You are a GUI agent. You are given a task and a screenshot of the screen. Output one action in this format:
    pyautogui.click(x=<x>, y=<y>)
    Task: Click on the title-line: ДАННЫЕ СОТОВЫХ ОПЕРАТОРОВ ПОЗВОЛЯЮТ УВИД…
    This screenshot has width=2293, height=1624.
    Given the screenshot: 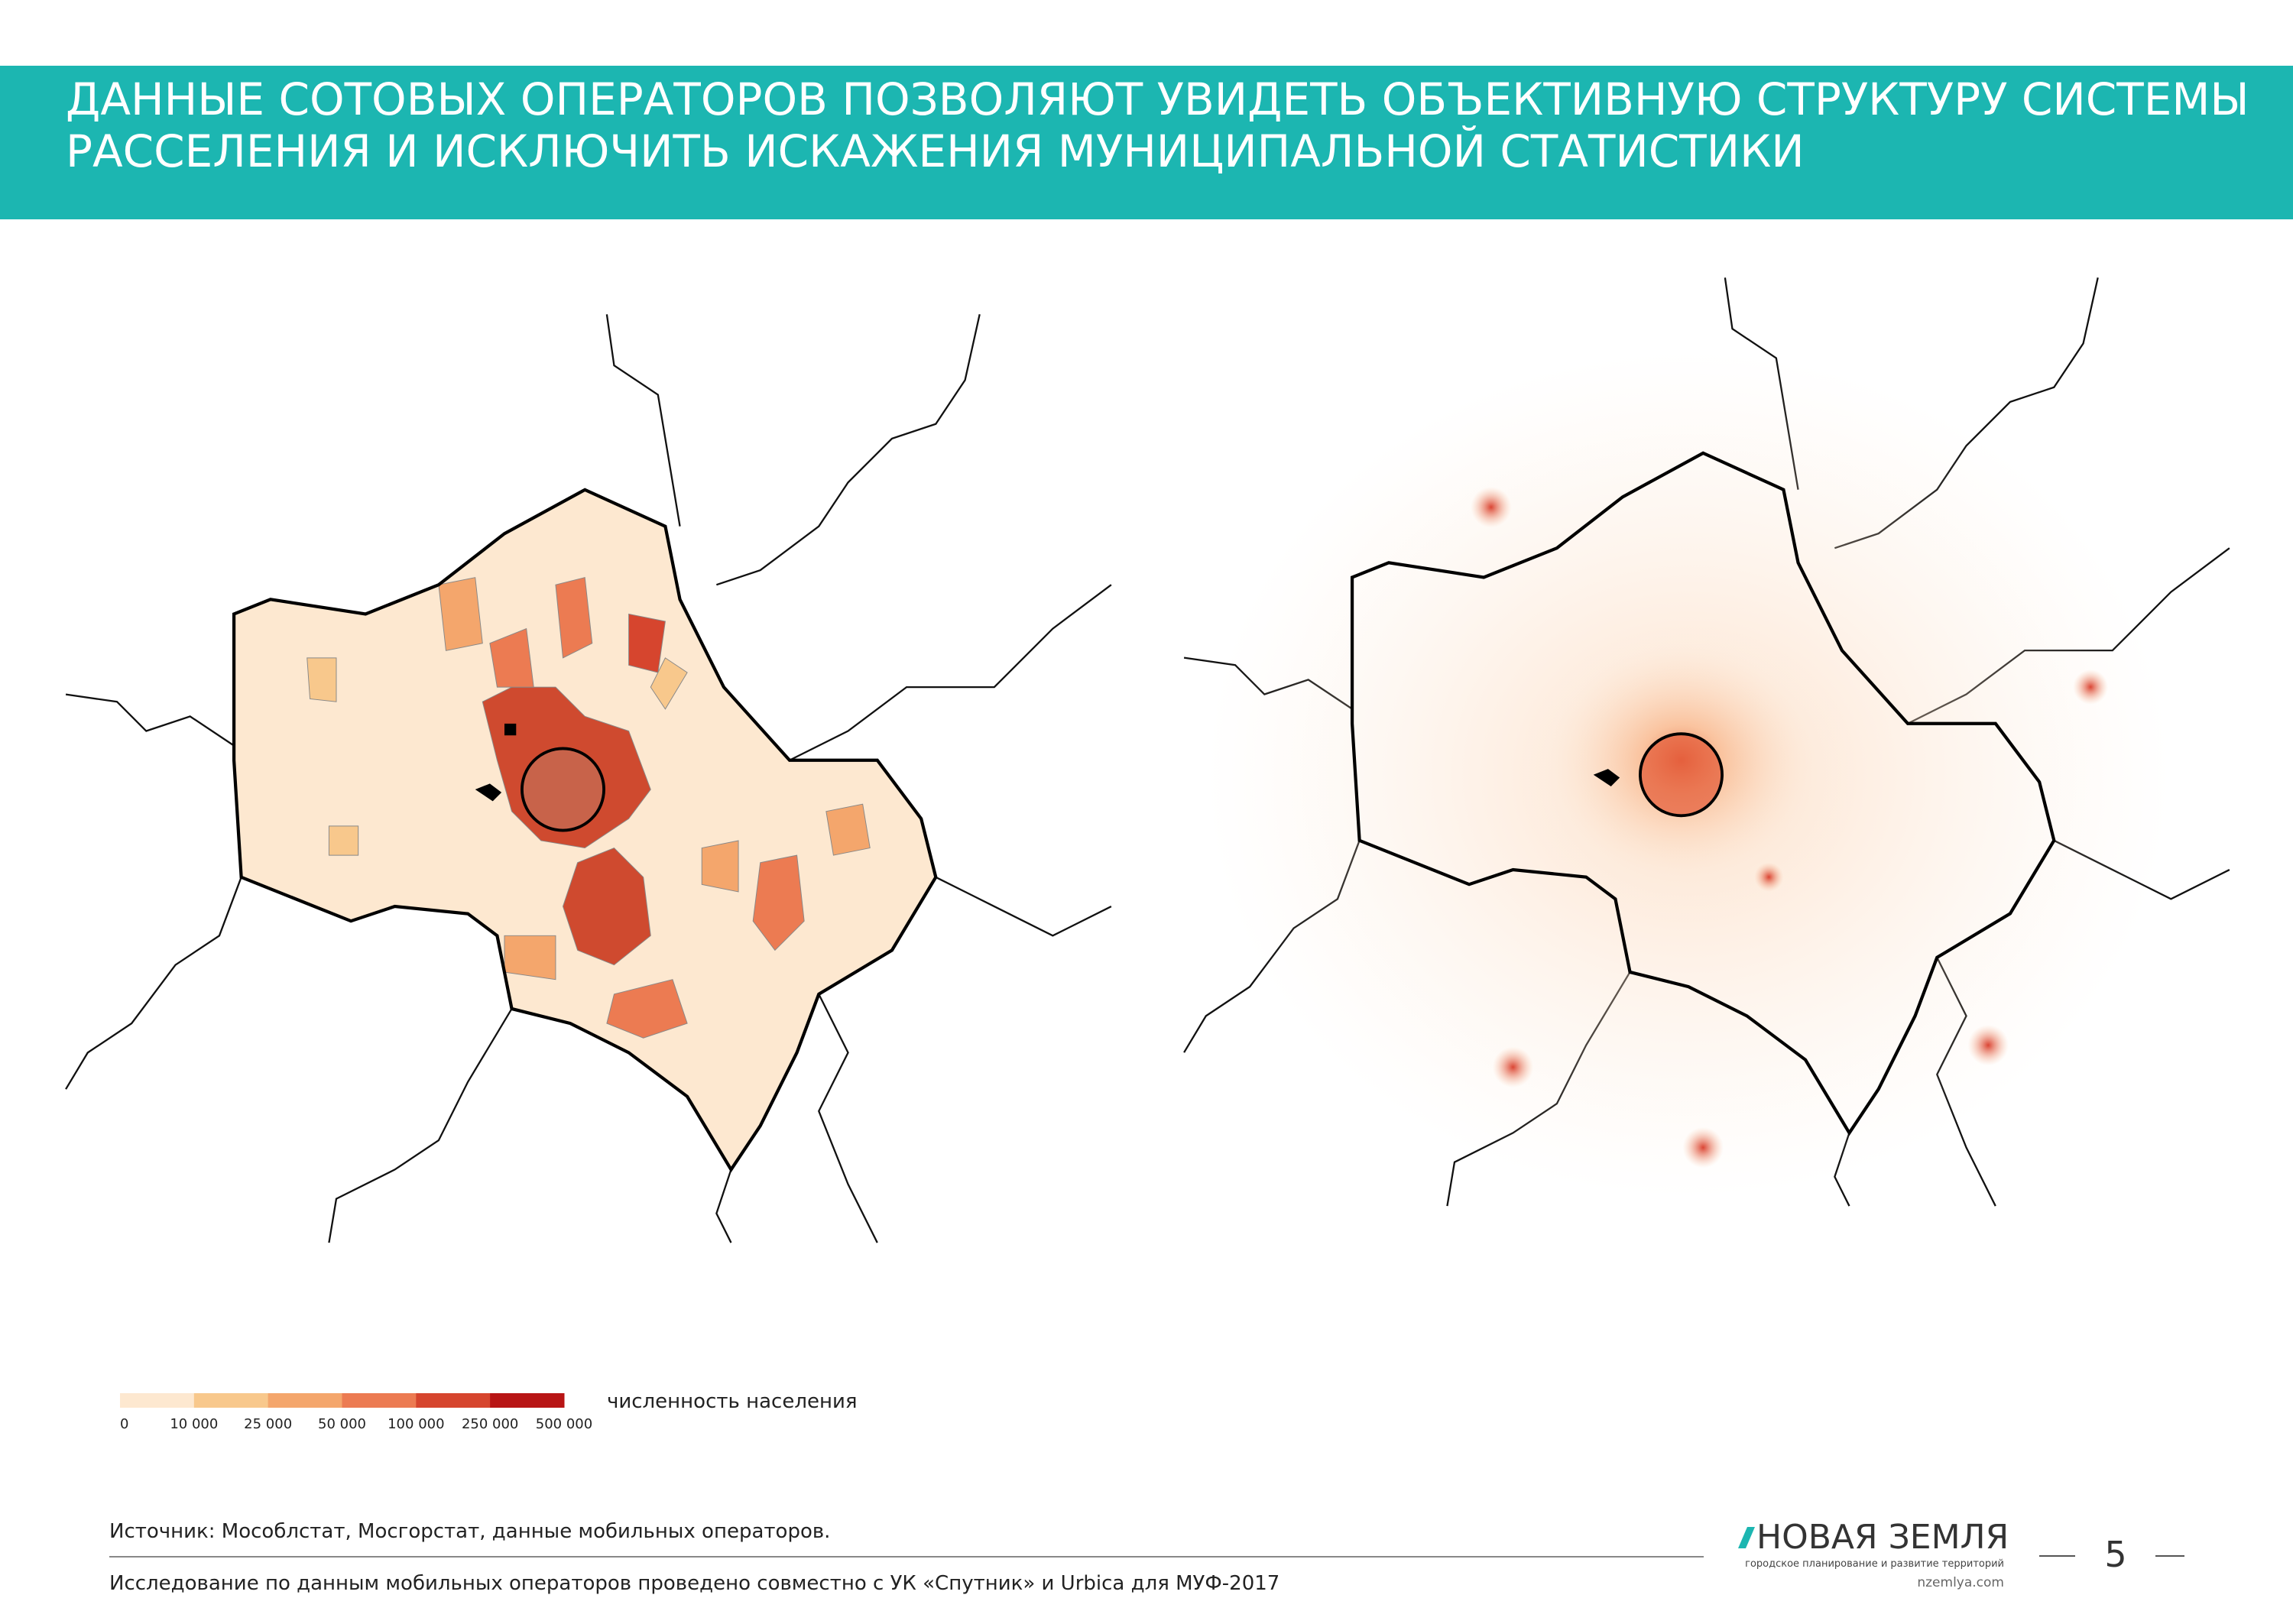 What is the action you would take?
    pyautogui.click(x=1157, y=99)
    